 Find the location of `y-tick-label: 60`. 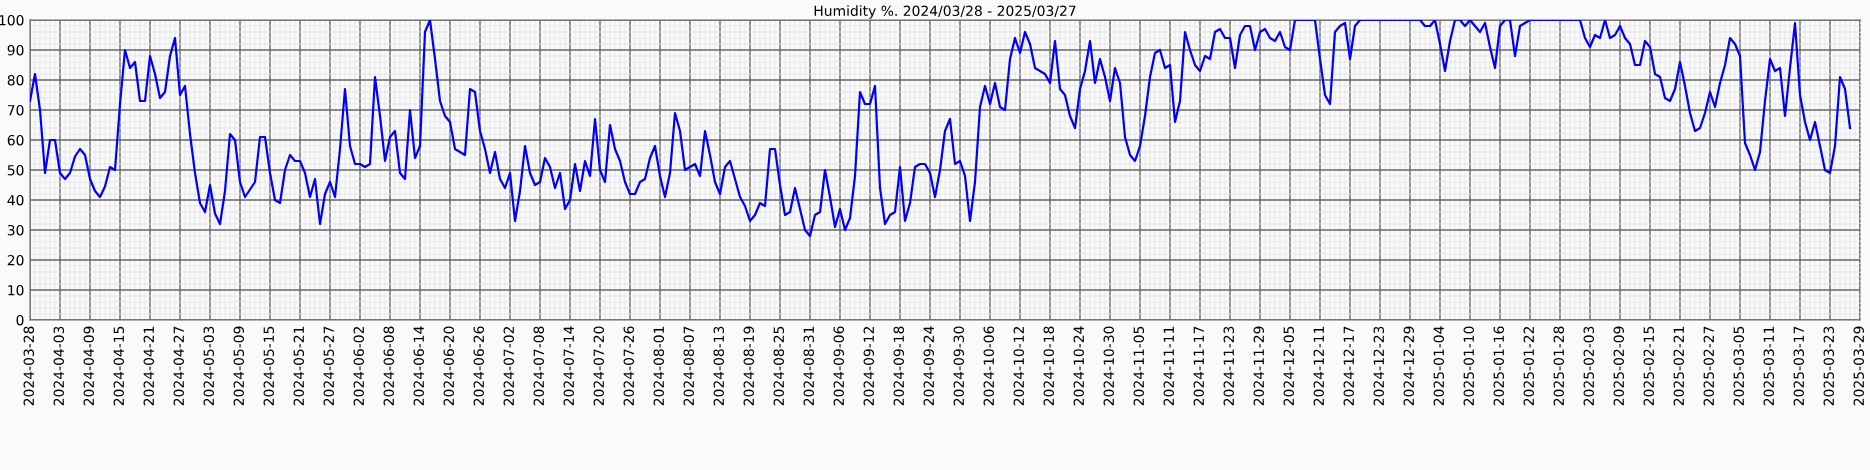

y-tick-label: 60 is located at coordinates (15, 140).